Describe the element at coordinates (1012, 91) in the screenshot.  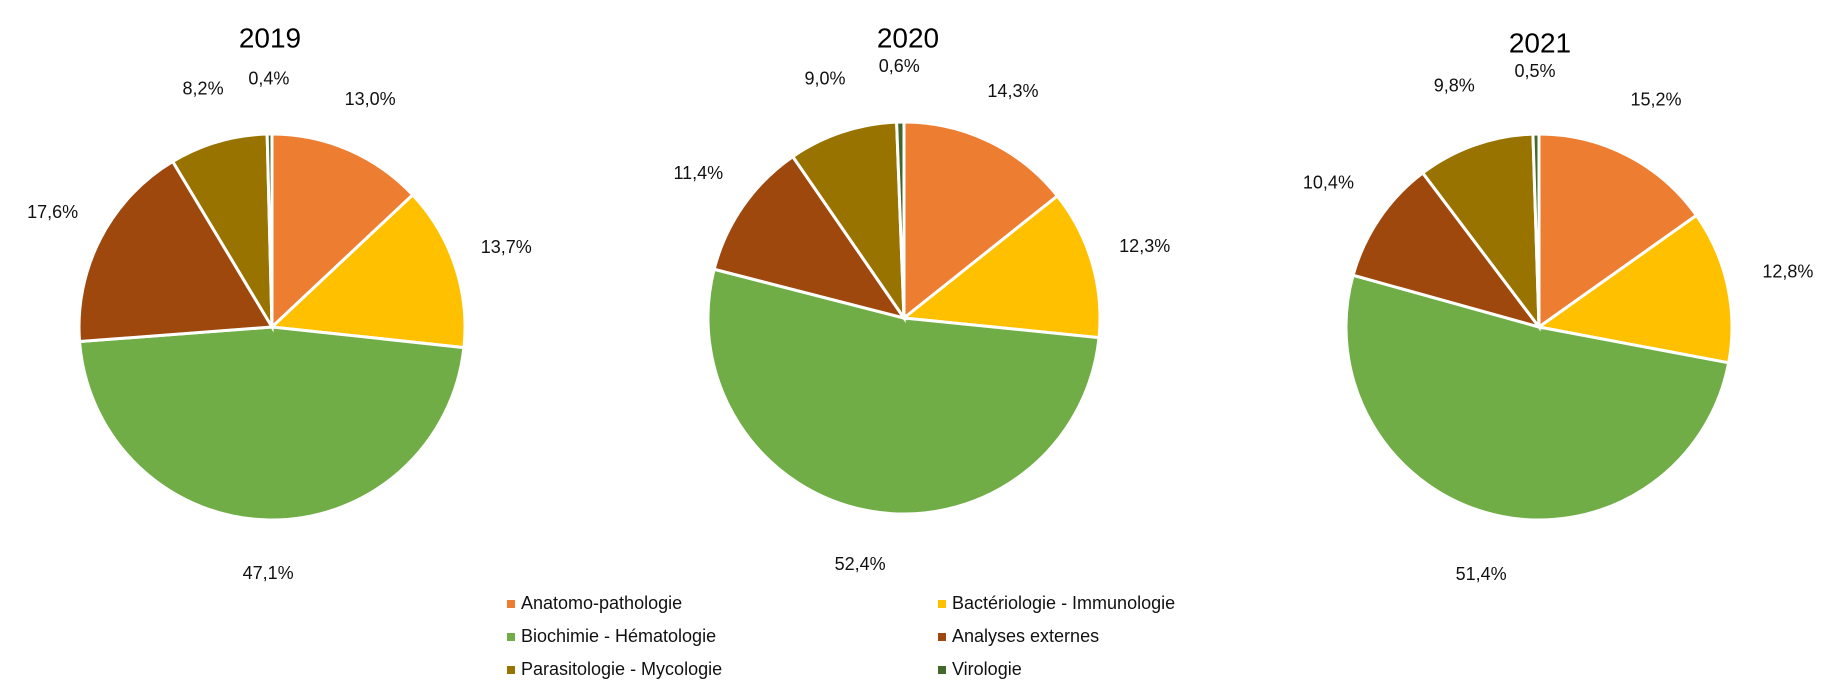
I see `slice-value-label: 14,3%` at that location.